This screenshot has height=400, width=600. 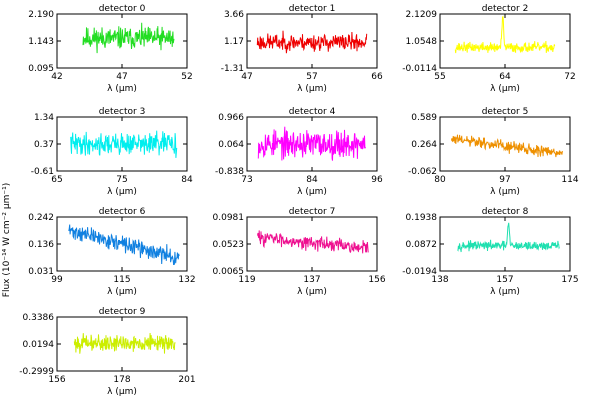 What do you see at coordinates (42, 172) in the screenshot?
I see `y-tick-label: -0.61` at bounding box center [42, 172].